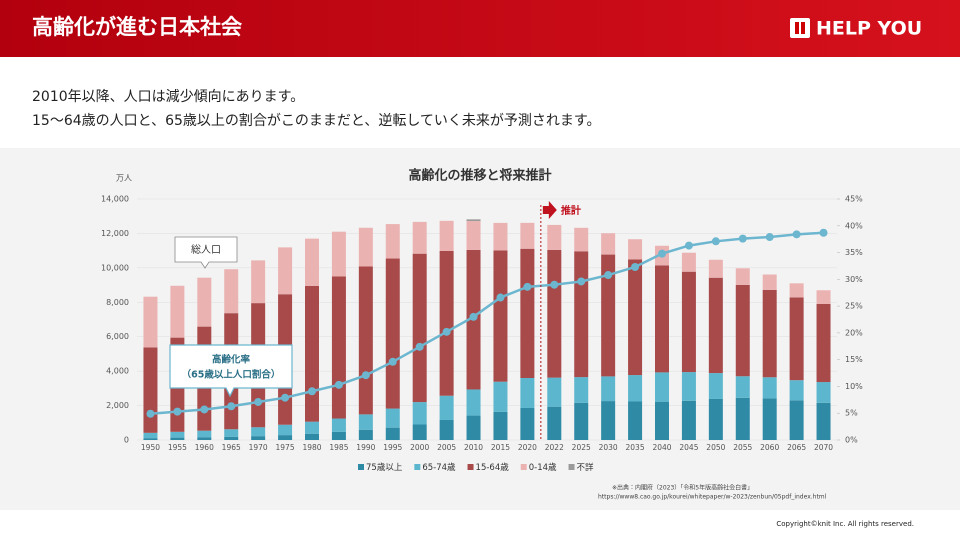 Image resolution: width=960 pixels, height=540 pixels. I want to click on logo-icon, so click(800, 28).